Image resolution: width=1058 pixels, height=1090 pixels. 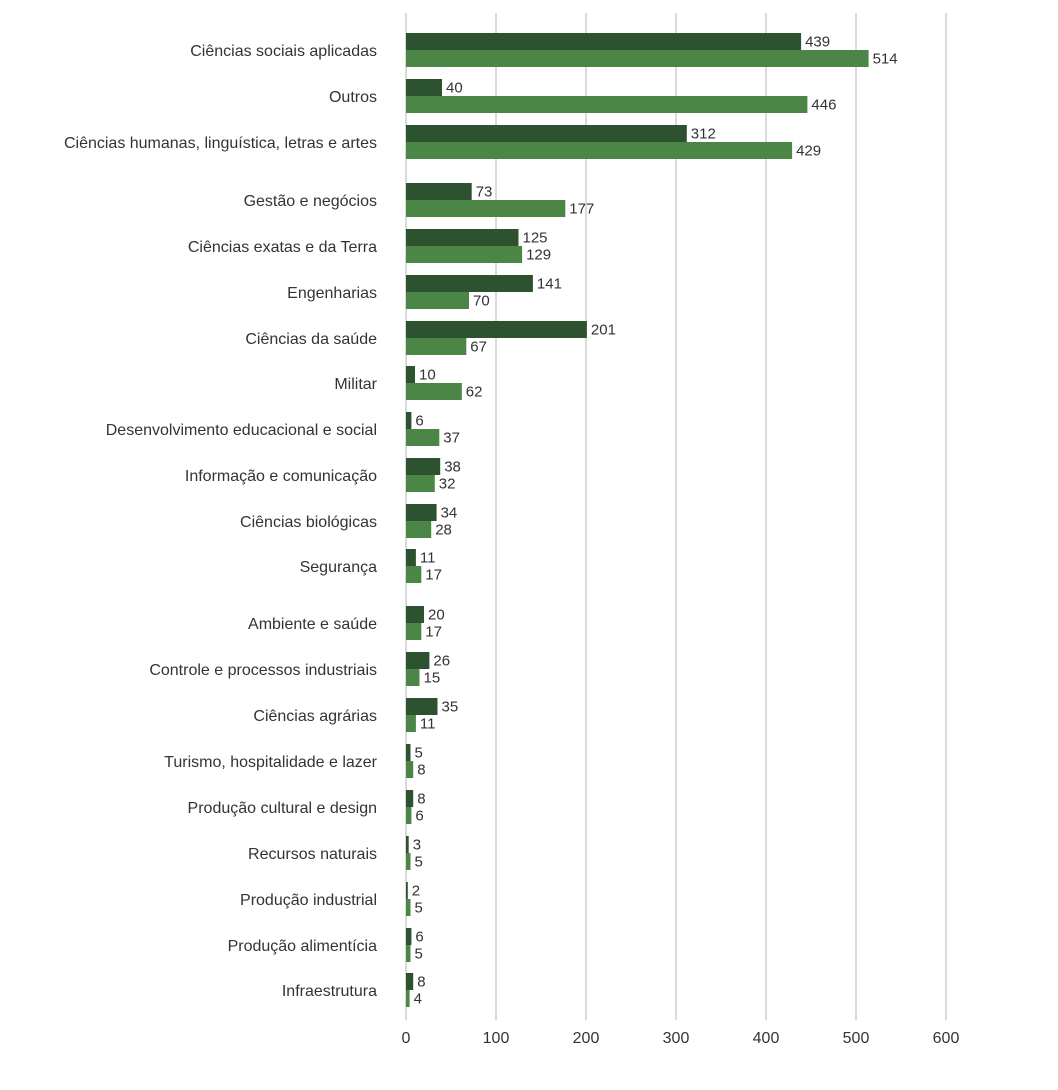 What do you see at coordinates (282, 808) in the screenshot?
I see `category-label: Produção cultural e design` at bounding box center [282, 808].